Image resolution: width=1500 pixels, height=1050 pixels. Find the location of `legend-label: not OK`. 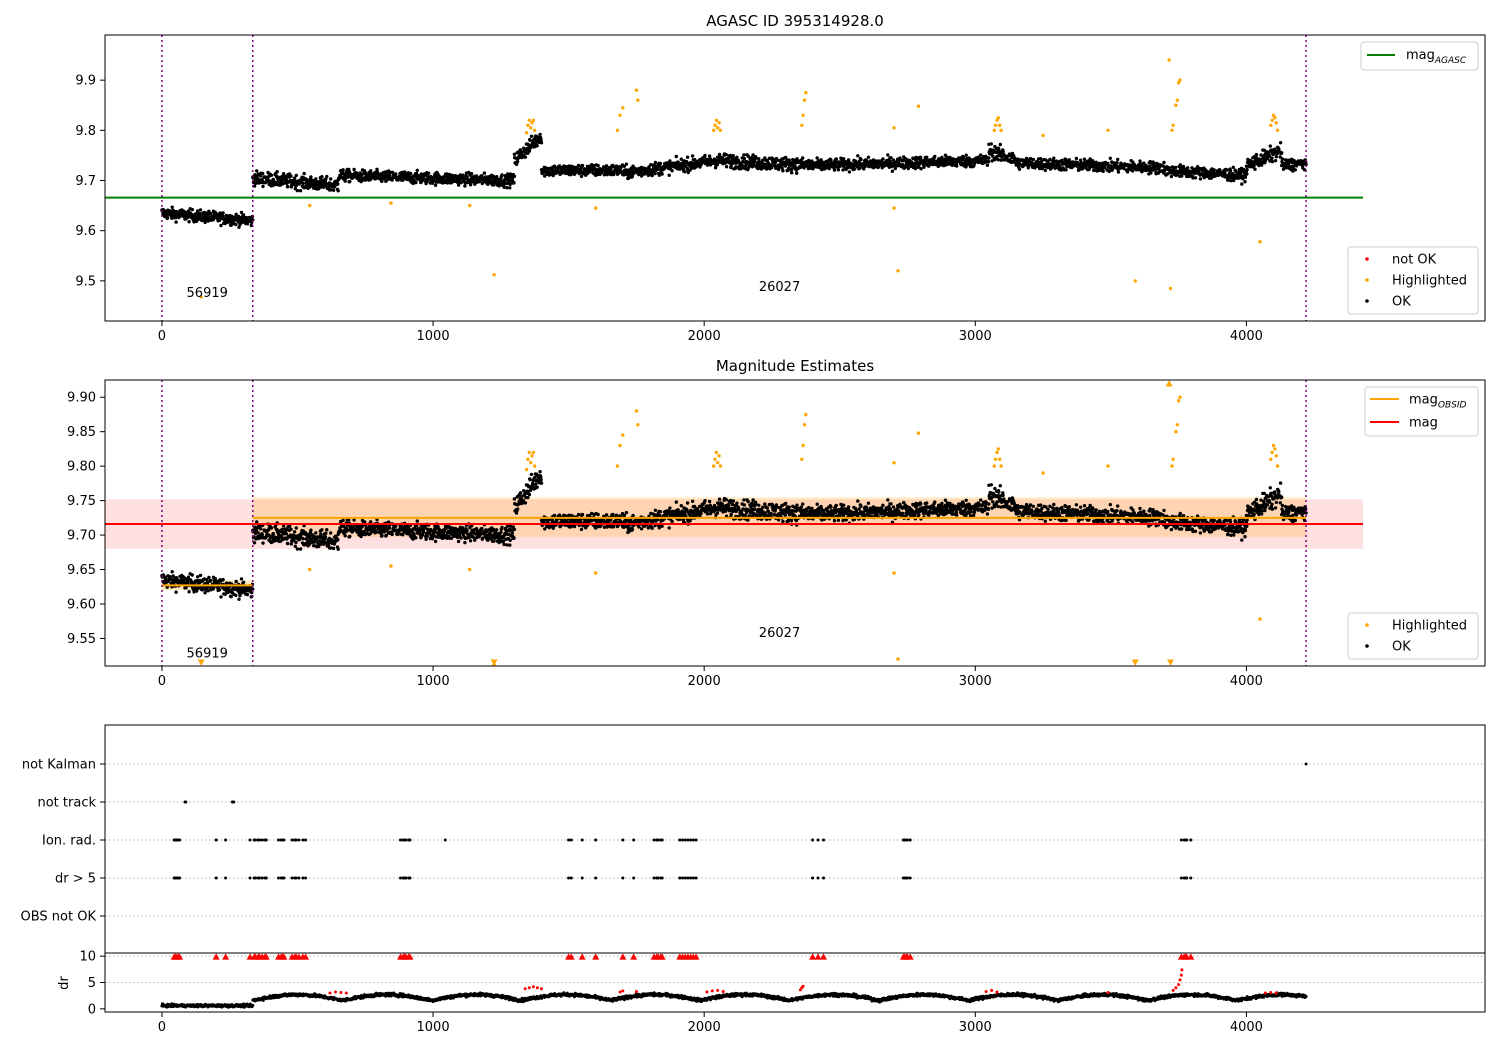

legend-label: not OK is located at coordinates (1414, 260).